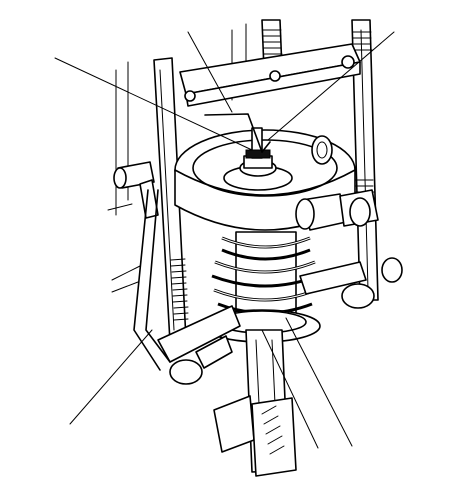 The width and height of the screenshot is (475, 497). I want to click on strut-top-mount, so click(258, 159).